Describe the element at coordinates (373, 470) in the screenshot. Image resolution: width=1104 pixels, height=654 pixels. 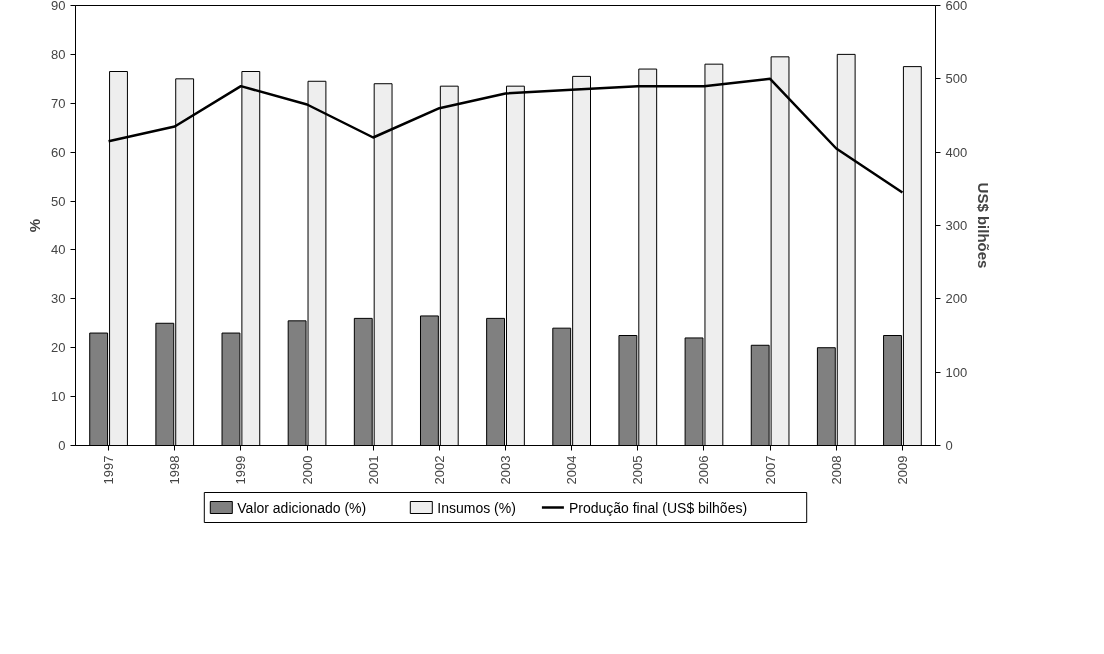
I see `x-tick-label: 2001` at that location.